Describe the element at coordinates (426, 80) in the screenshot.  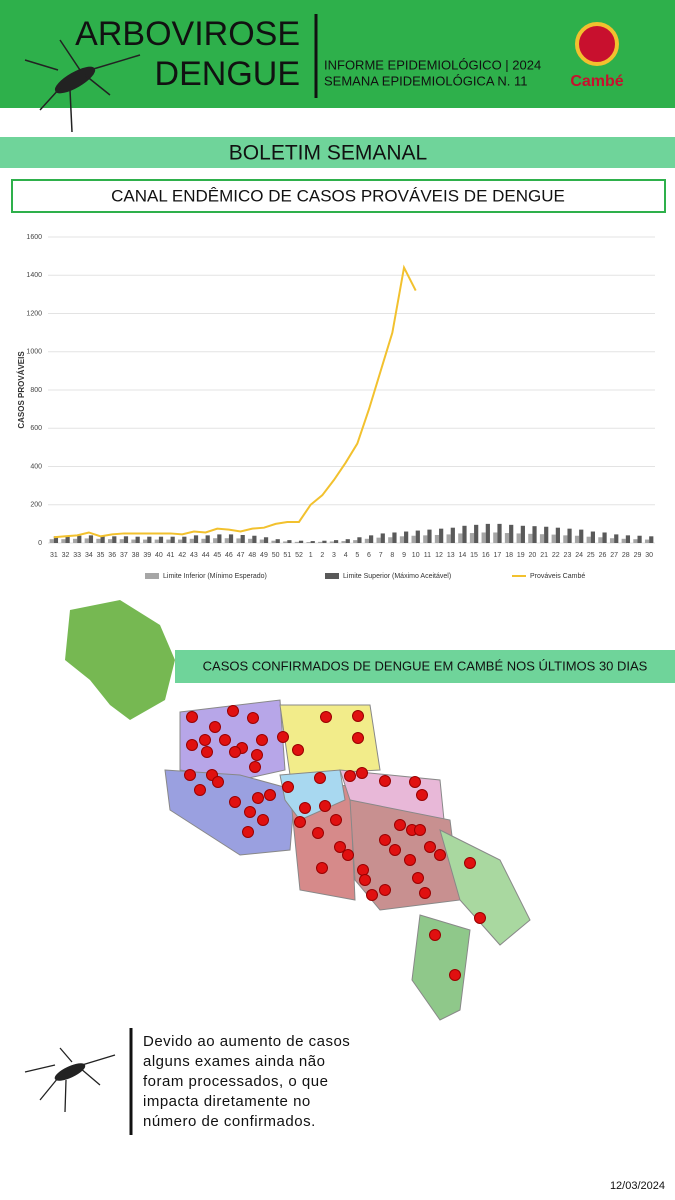
I see `info: SEMANA EPIDEMIOLÓGICA N. 11` at that location.